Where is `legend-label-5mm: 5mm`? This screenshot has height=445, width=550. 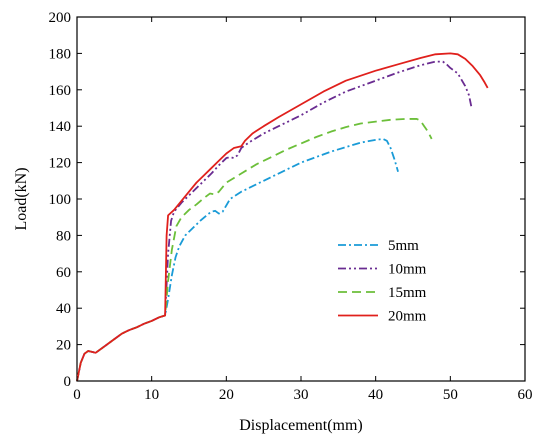
legend-label-5mm: 5mm is located at coordinates (403, 246).